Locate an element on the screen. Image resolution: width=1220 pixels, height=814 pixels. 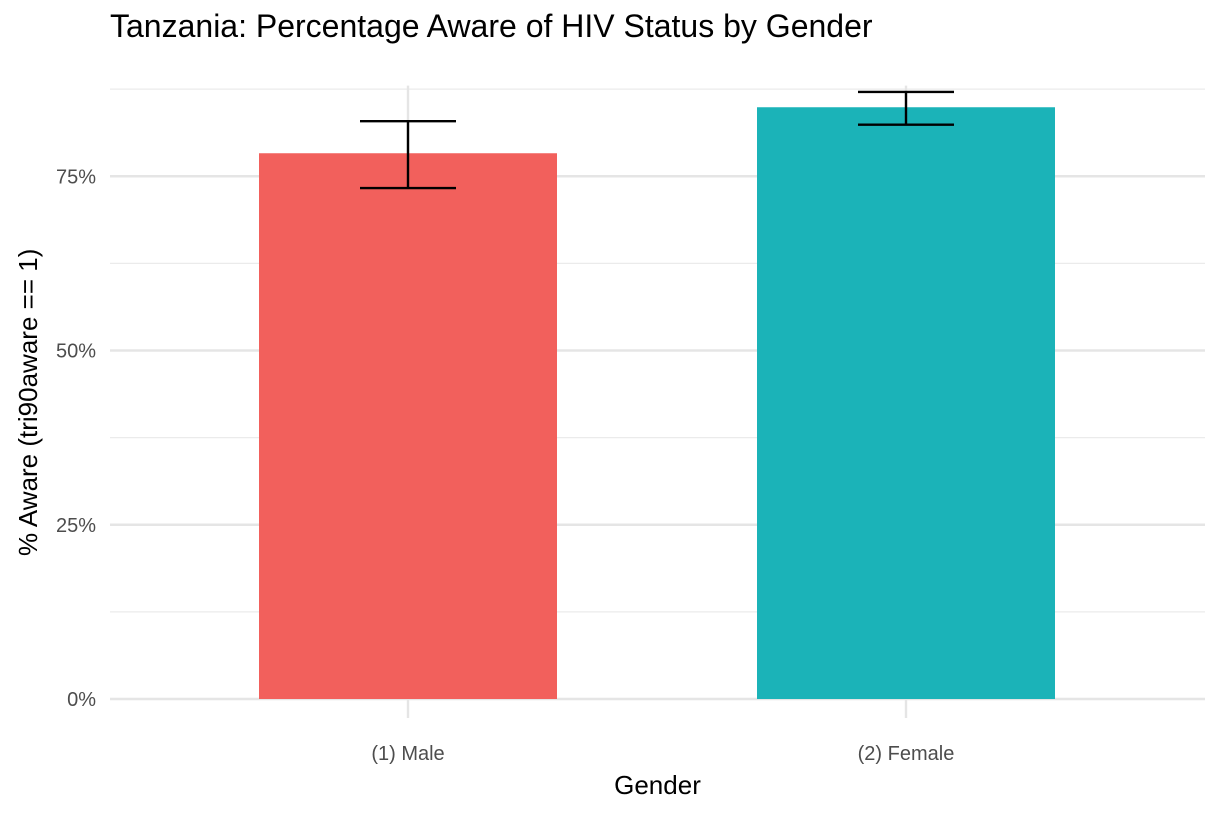
y-axis-title: % Aware (tri90aware == 1) is located at coordinates (28, 402).